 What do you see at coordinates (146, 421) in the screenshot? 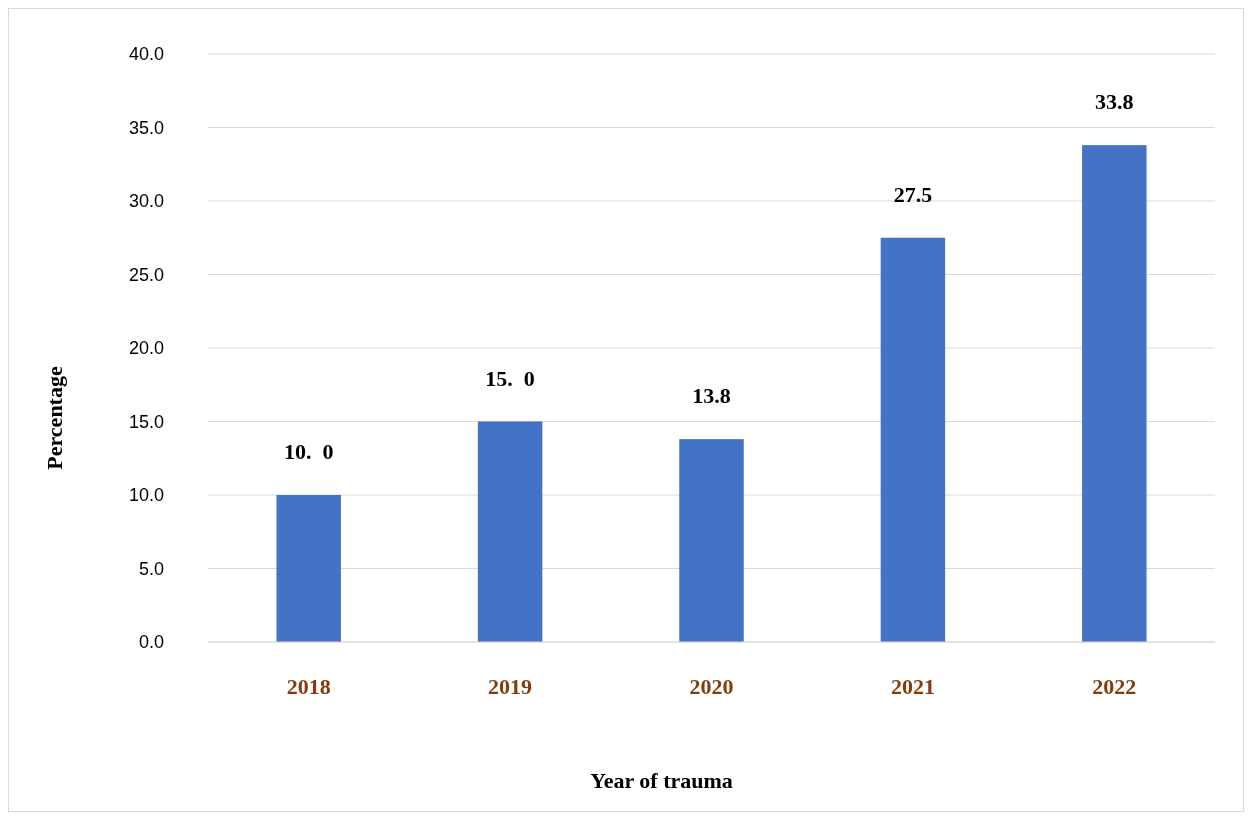
I see `y-tick-label: 15.0` at bounding box center [146, 421].